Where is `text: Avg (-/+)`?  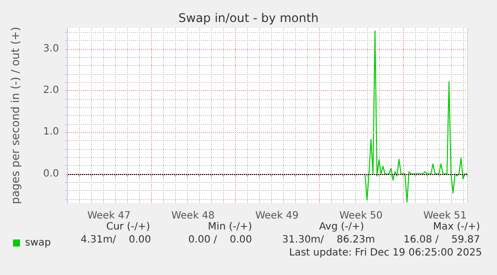 text: Avg (-/+) is located at coordinates (341, 227).